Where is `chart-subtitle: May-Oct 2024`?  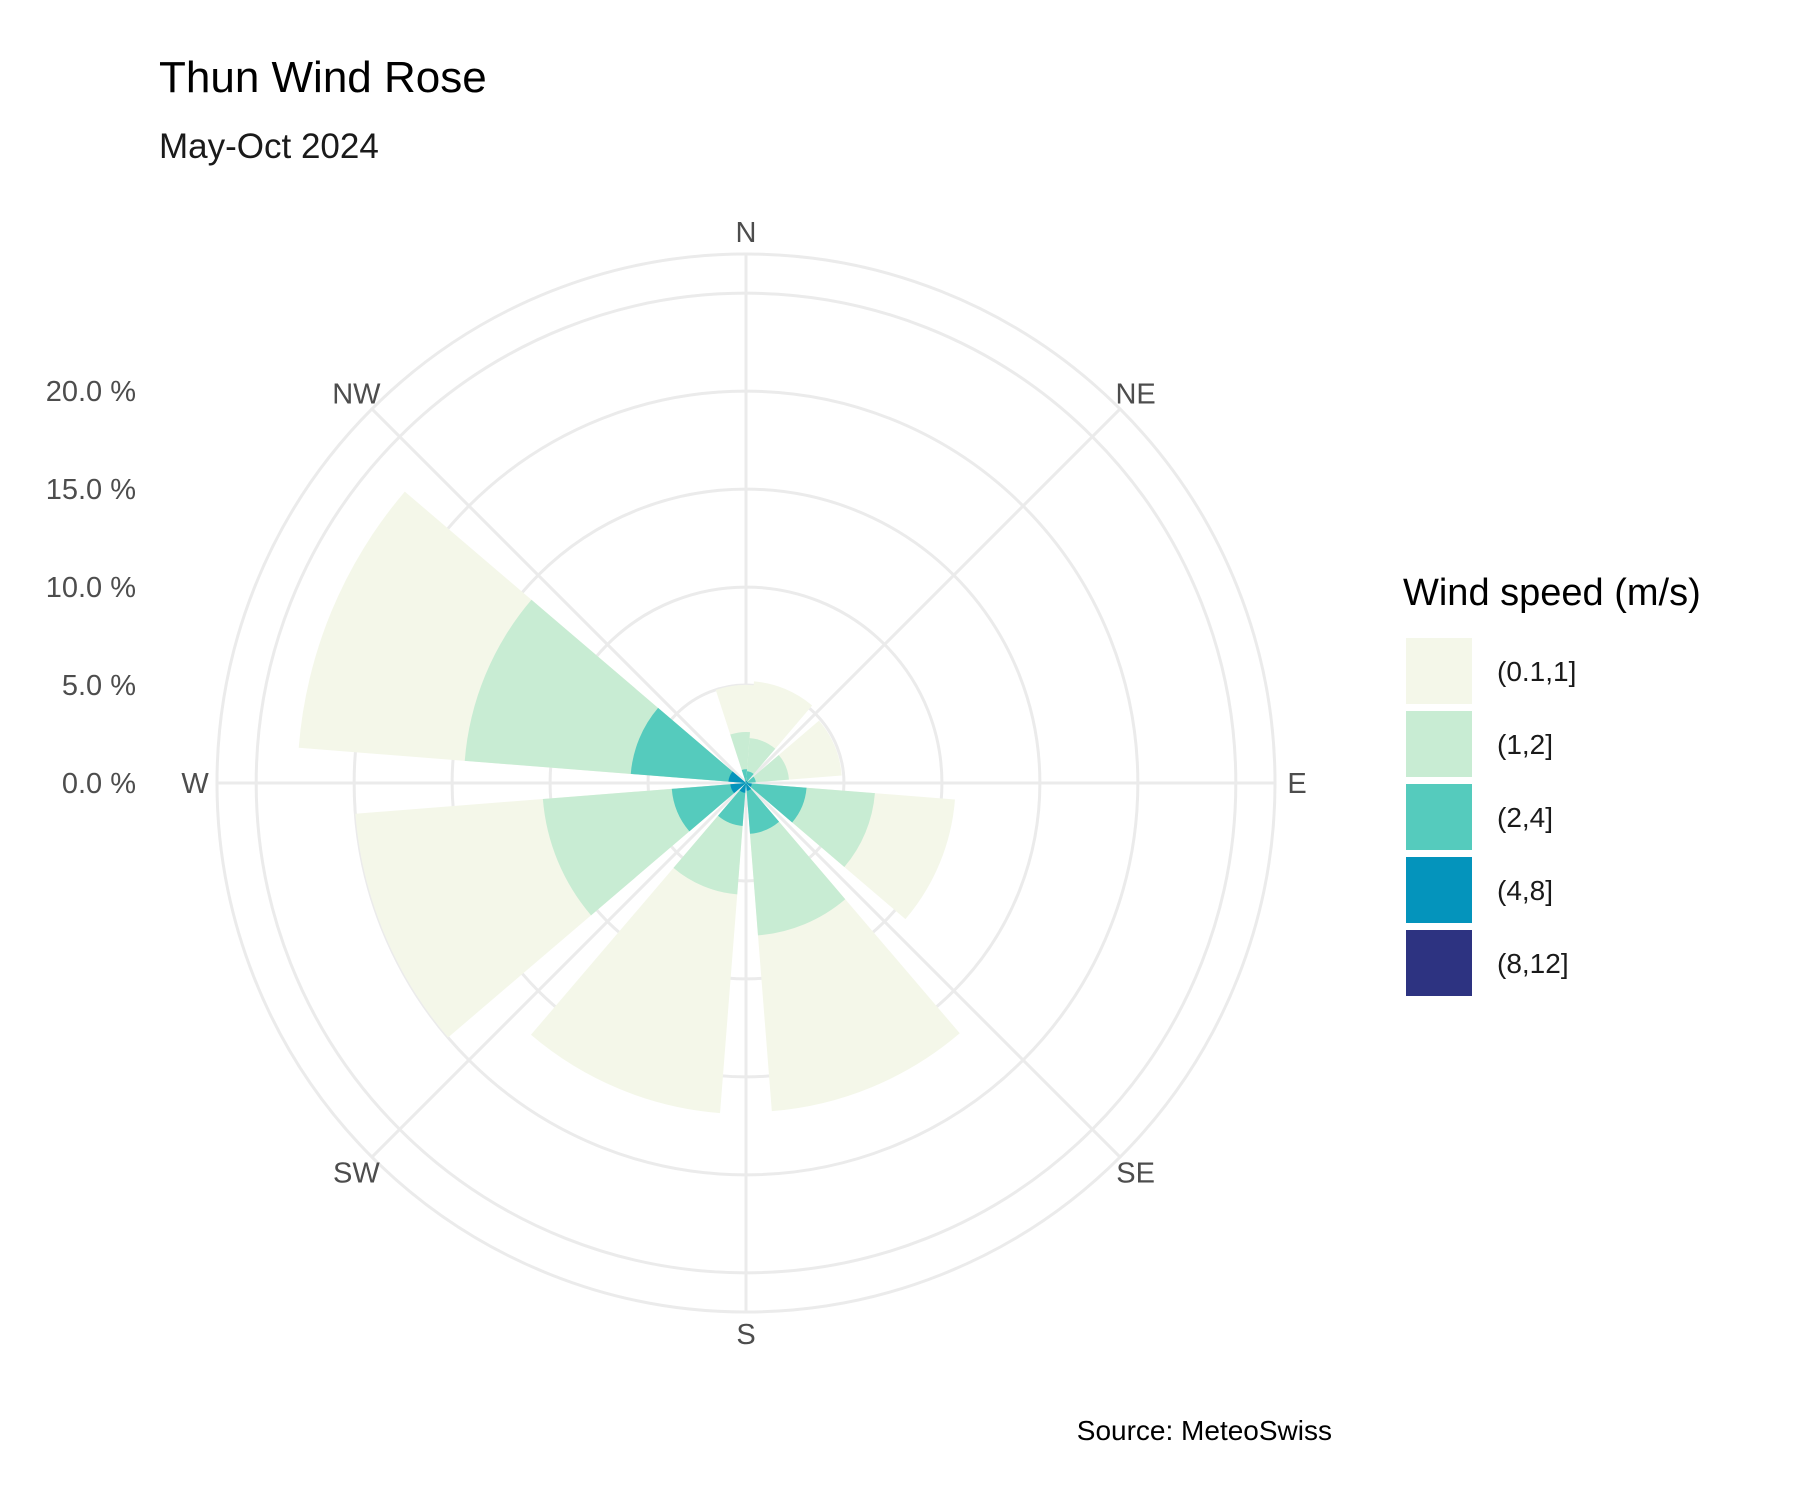
chart-subtitle: May-Oct 2024 is located at coordinates (269, 146).